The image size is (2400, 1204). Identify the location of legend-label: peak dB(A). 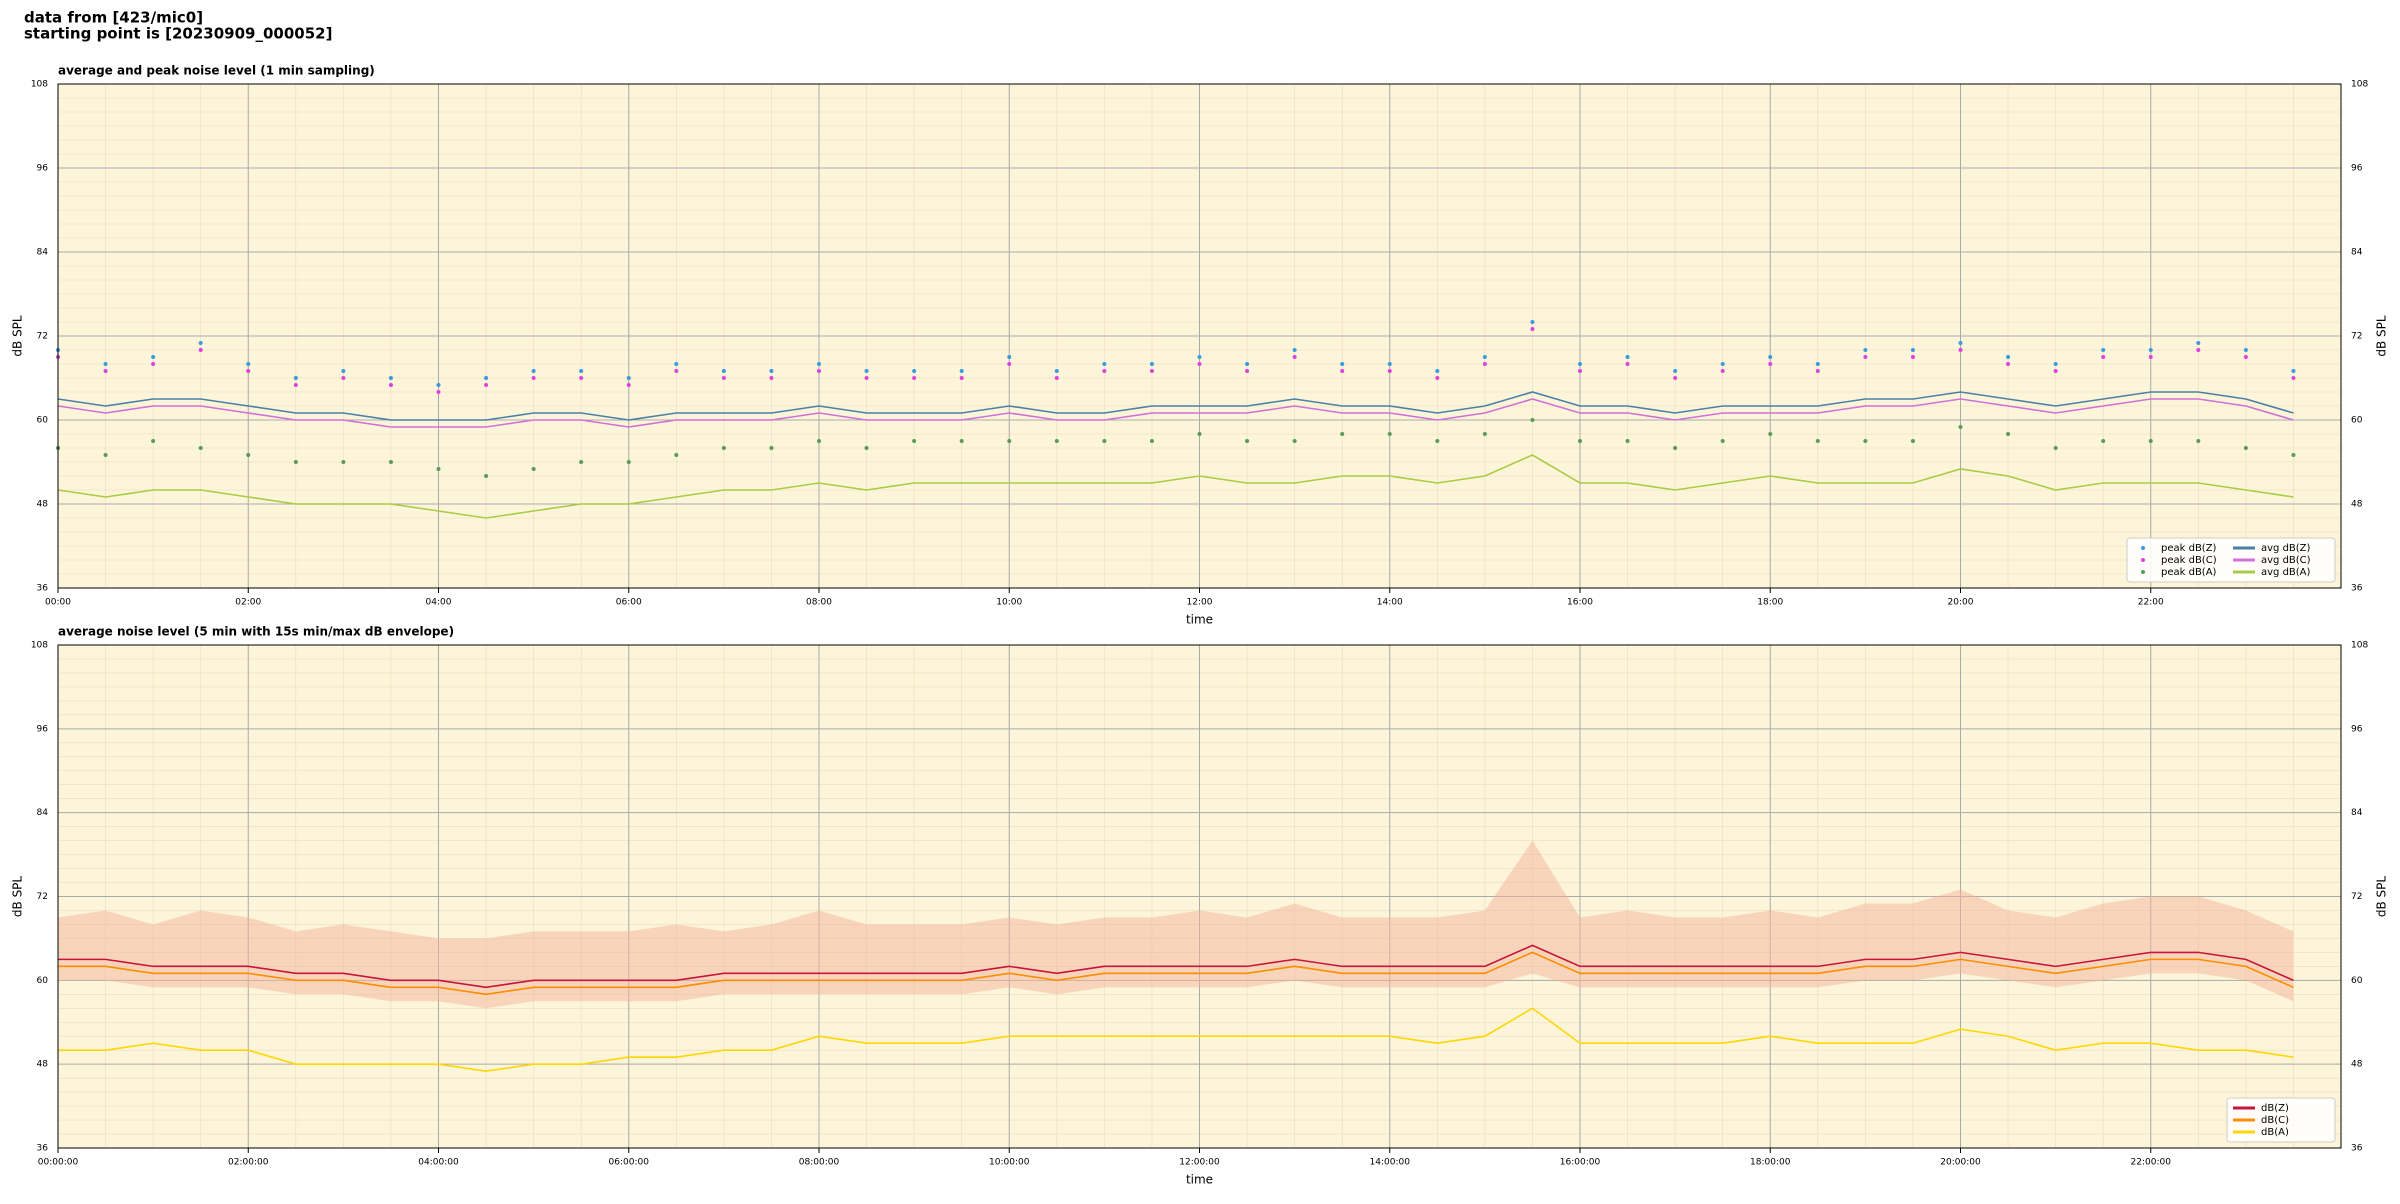
(2189, 572).